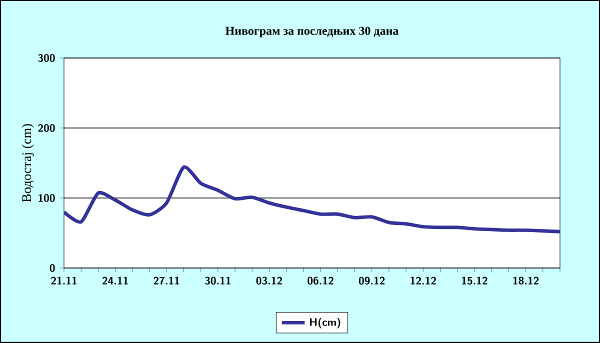  I want to click on x-tick-label: 18.12, so click(526, 280).